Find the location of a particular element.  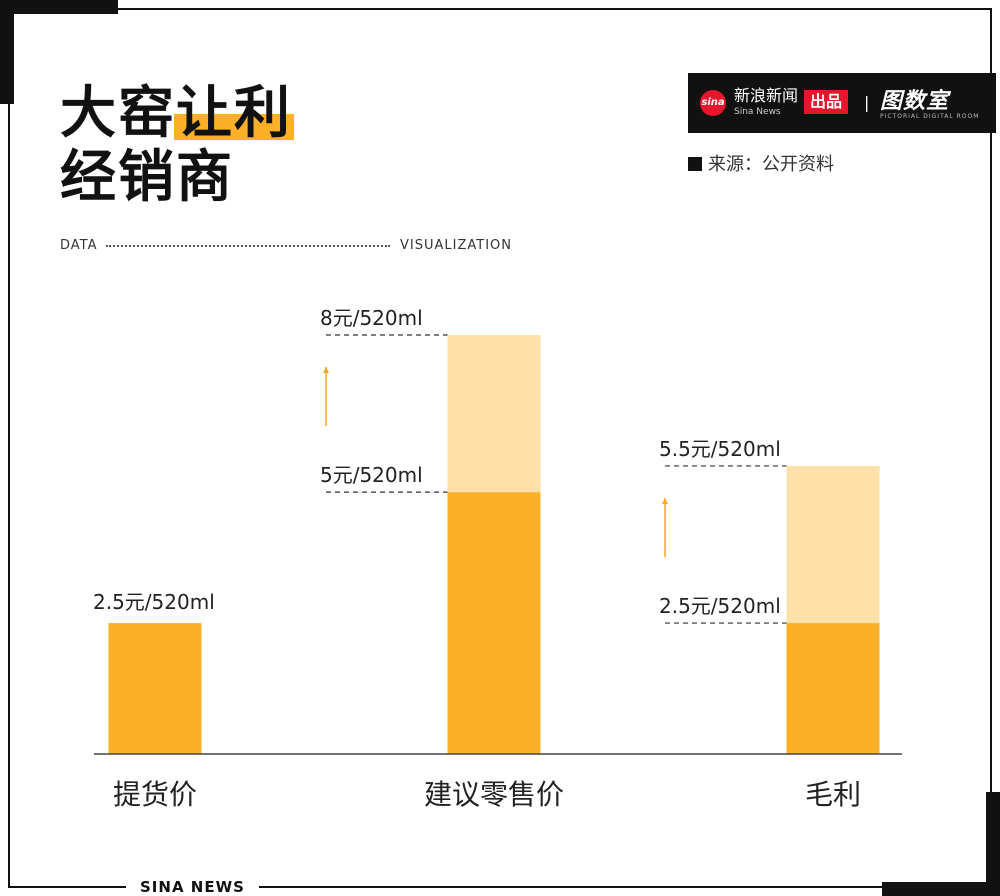

produced-badge: 出品 is located at coordinates (826, 102).